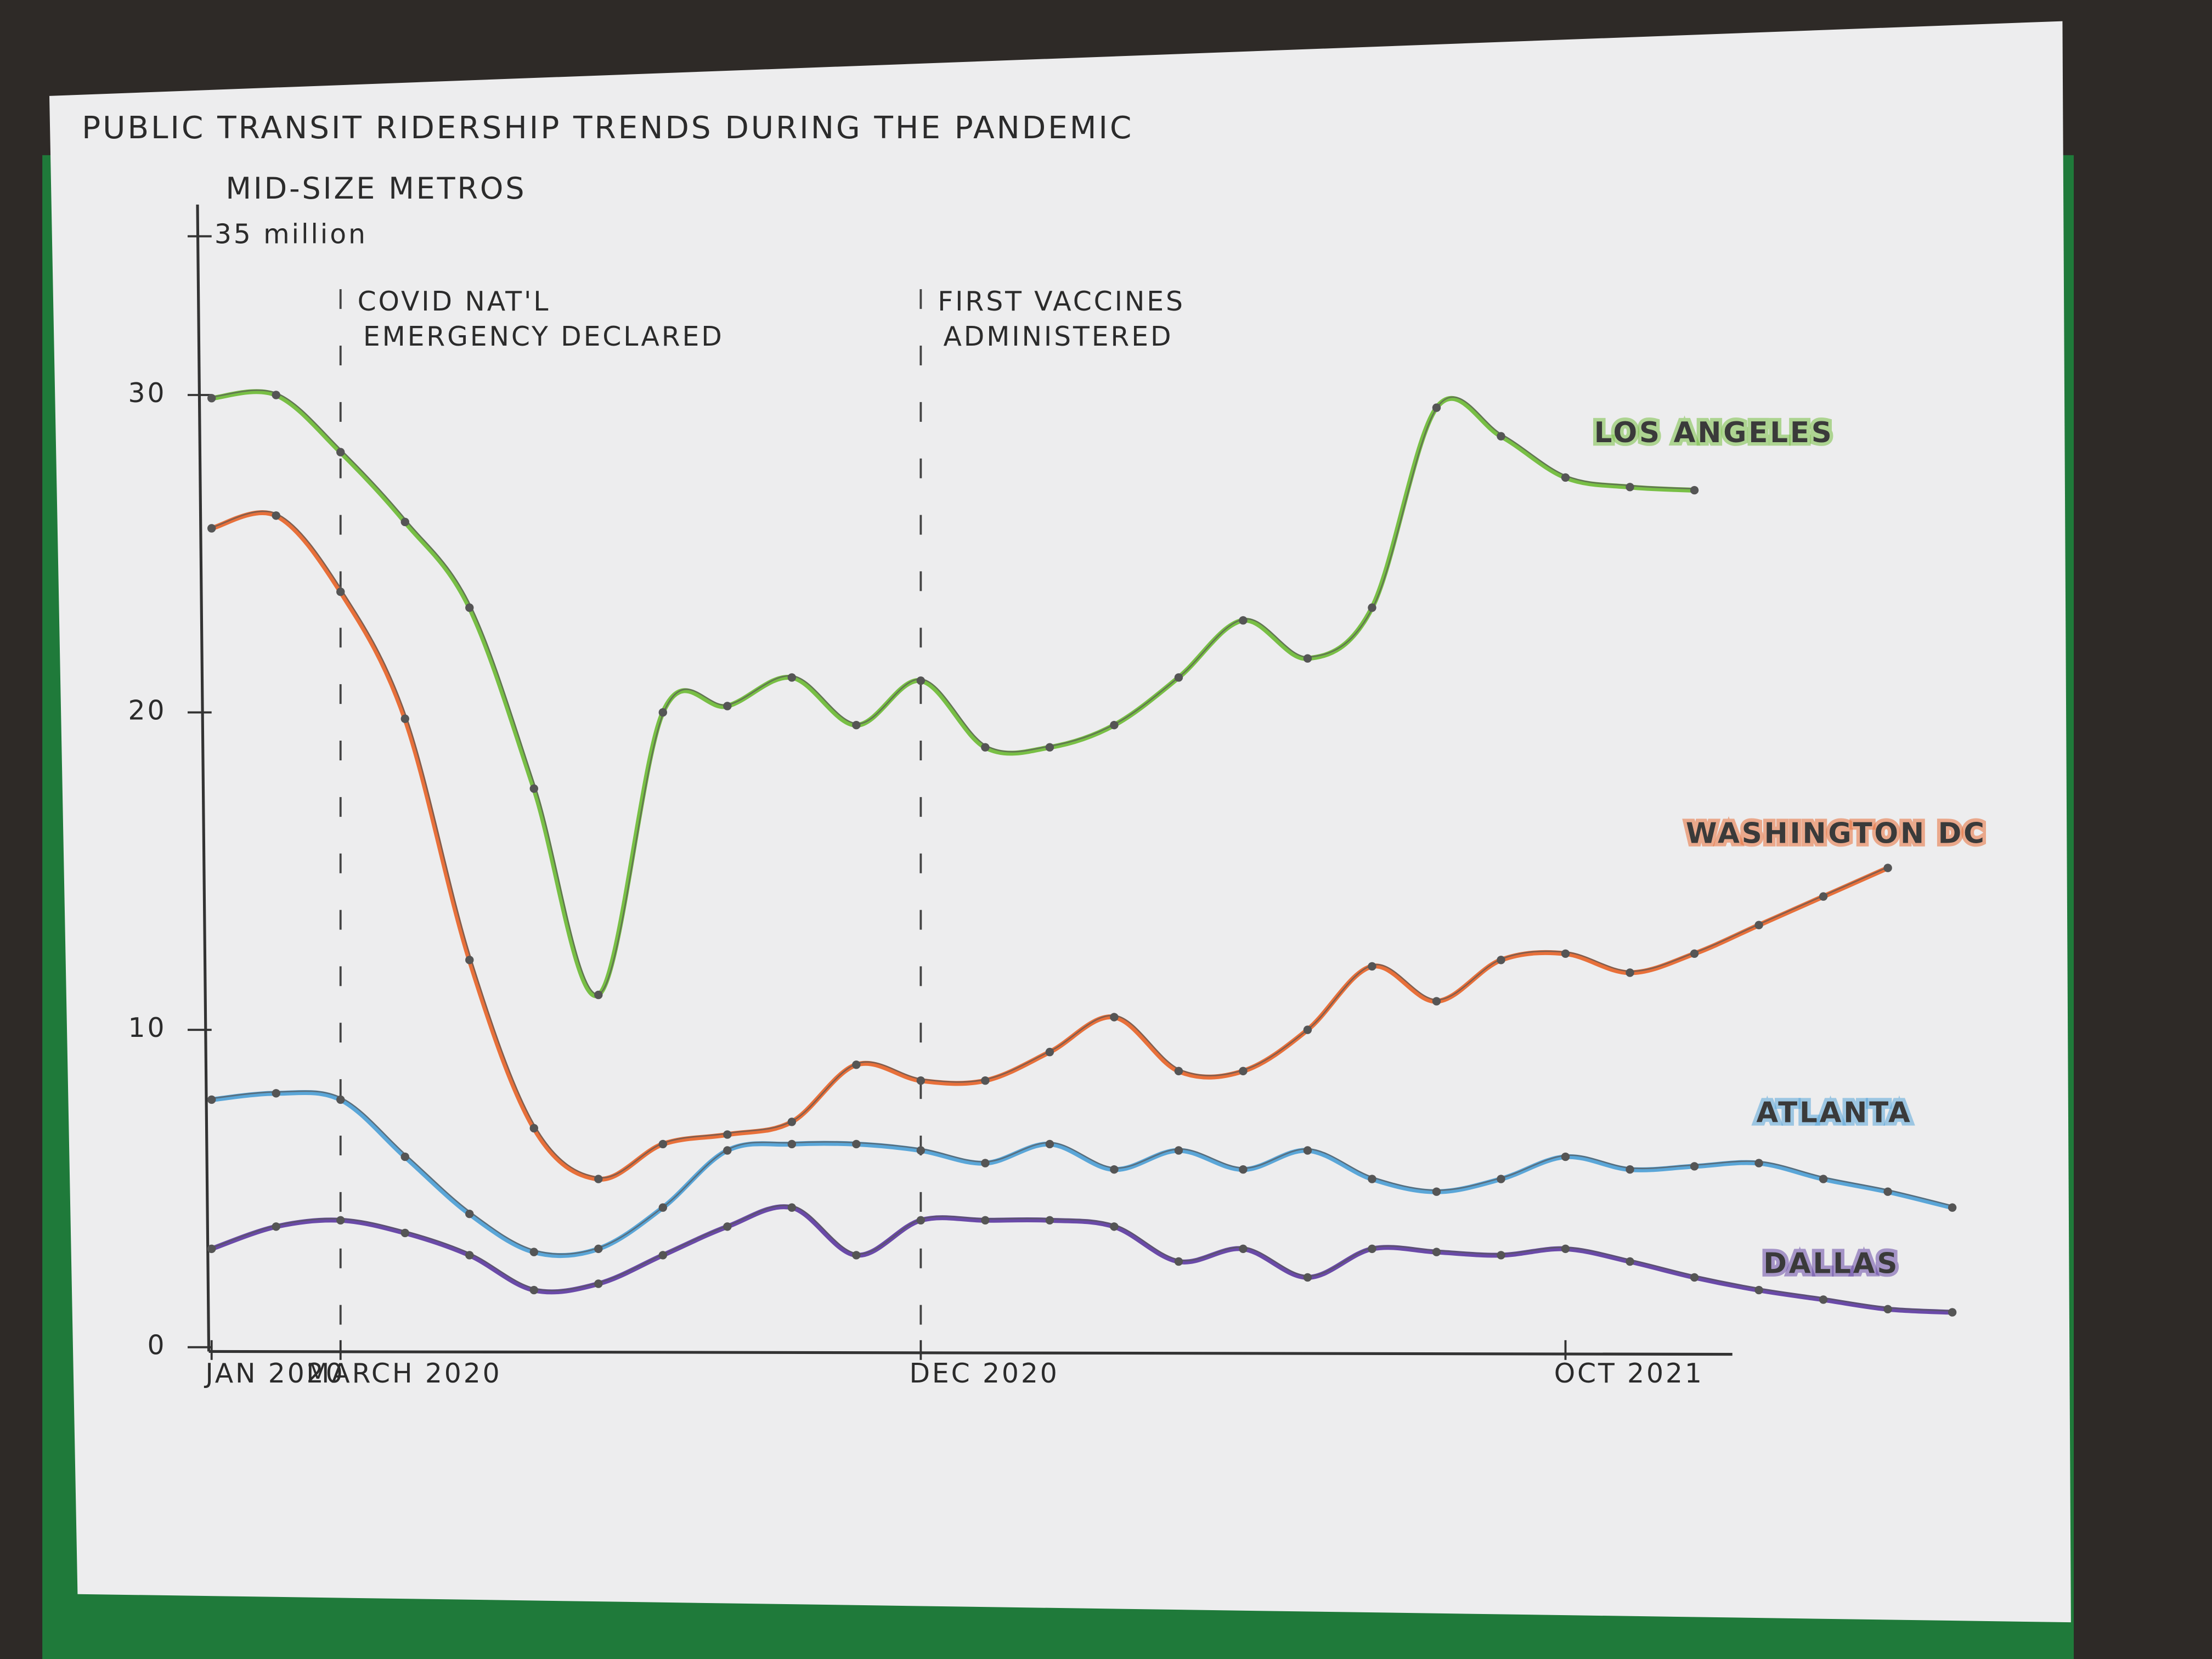  I want to click on x-axis, so click(971, 1353).